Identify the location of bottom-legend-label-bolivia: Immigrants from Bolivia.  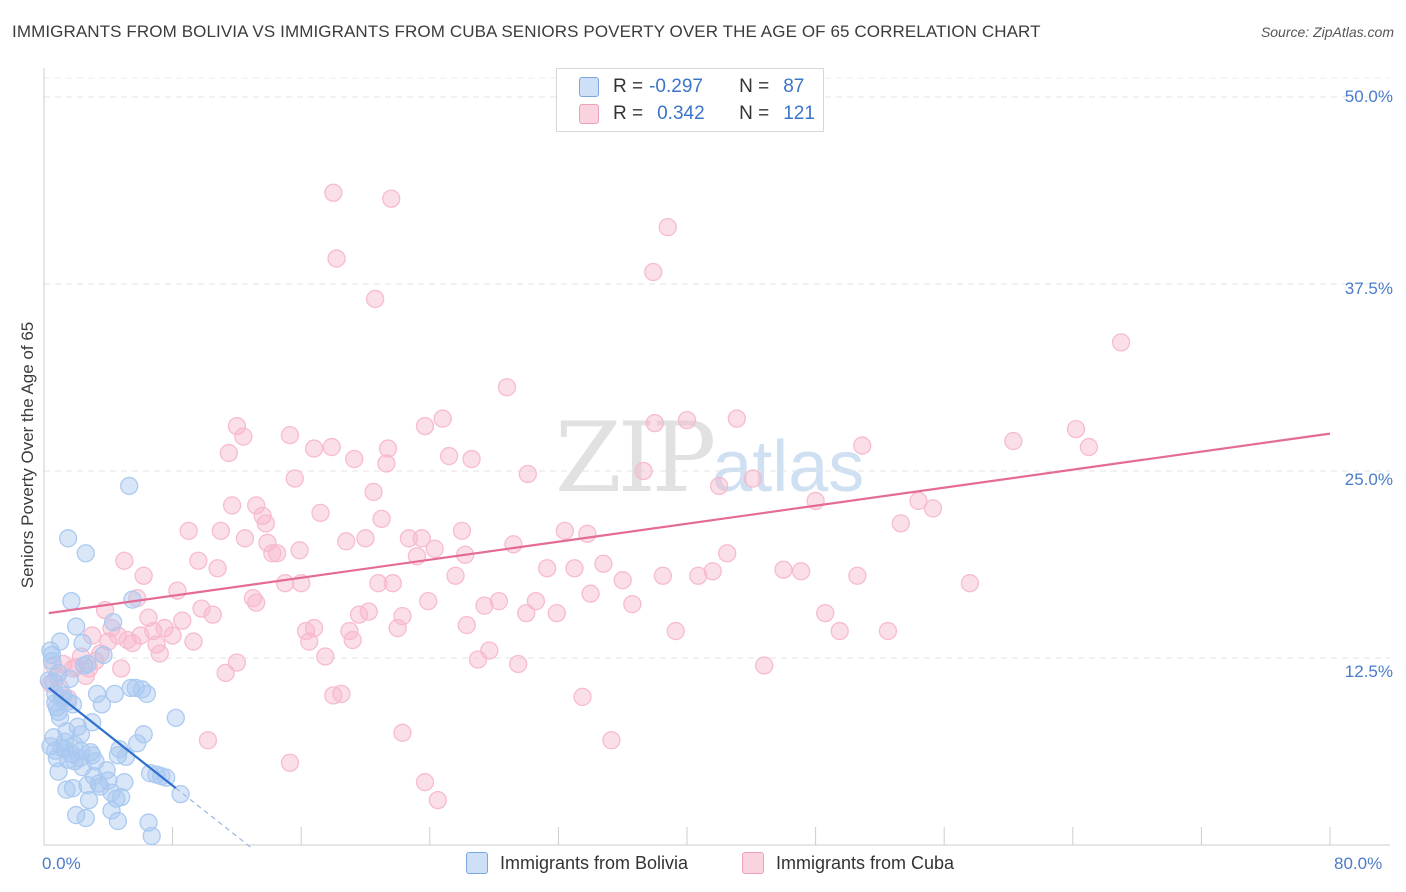
(594, 862).